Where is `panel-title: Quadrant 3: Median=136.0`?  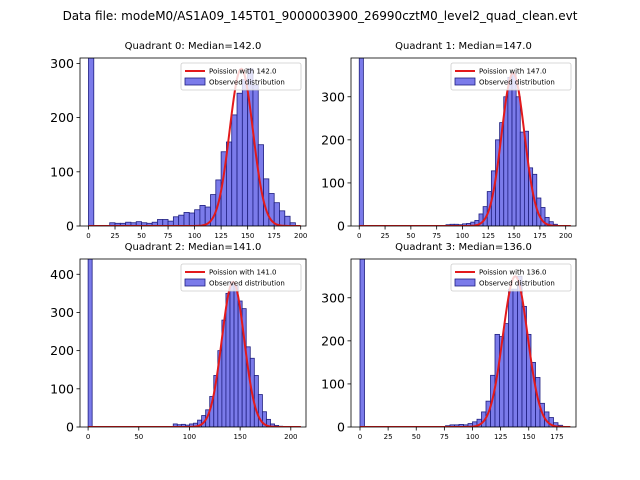
panel-title: Quadrant 3: Median=136.0 is located at coordinates (463, 247).